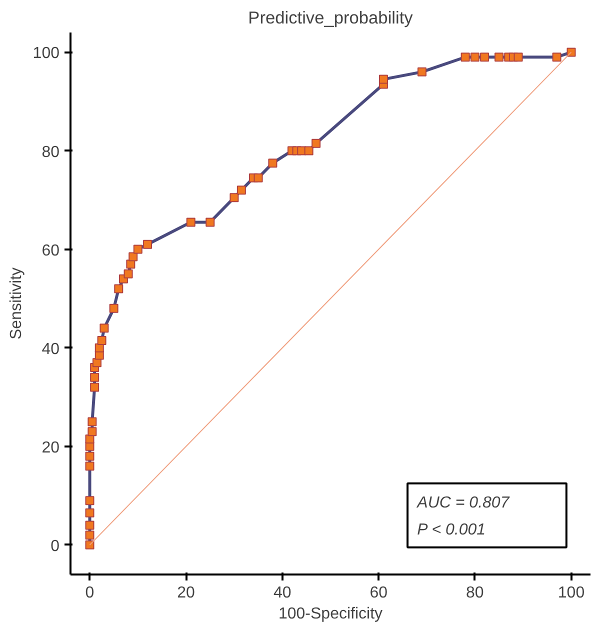  I want to click on x-tick-label: 100, so click(571, 593).